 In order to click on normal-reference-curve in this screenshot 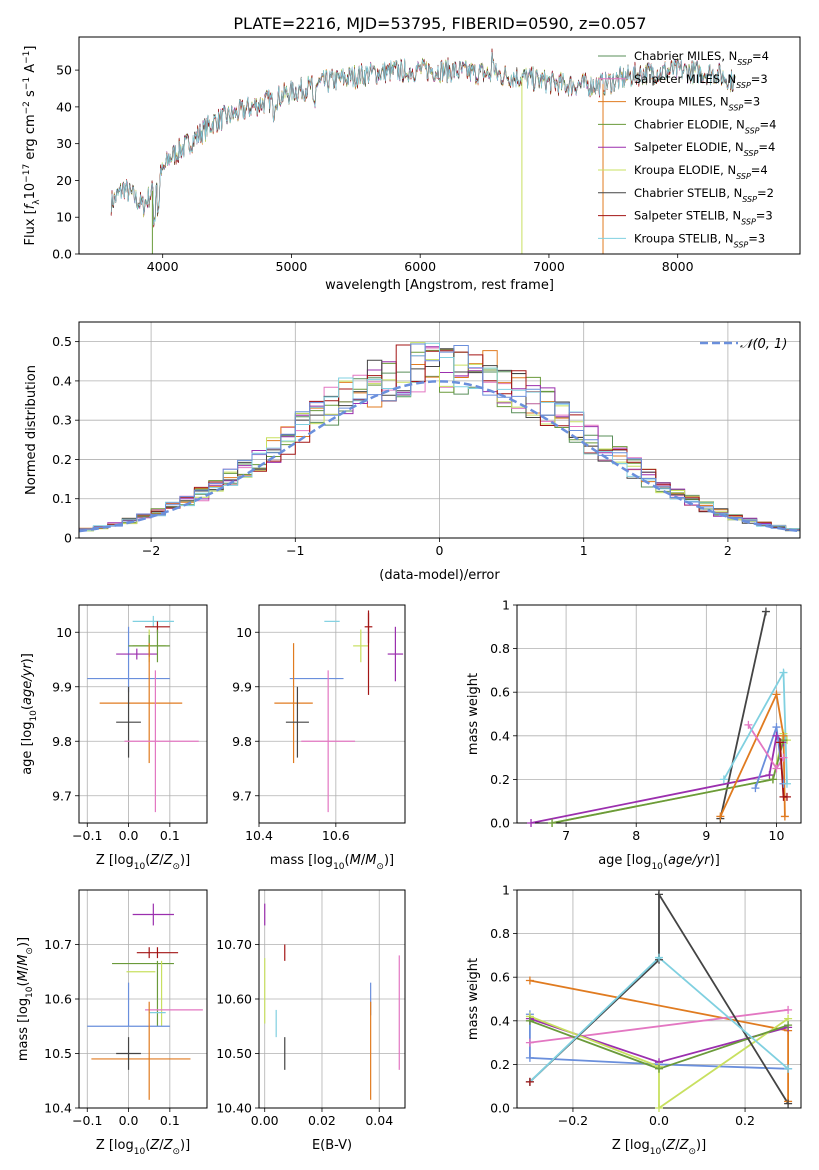, I will do `click(439, 456)`.